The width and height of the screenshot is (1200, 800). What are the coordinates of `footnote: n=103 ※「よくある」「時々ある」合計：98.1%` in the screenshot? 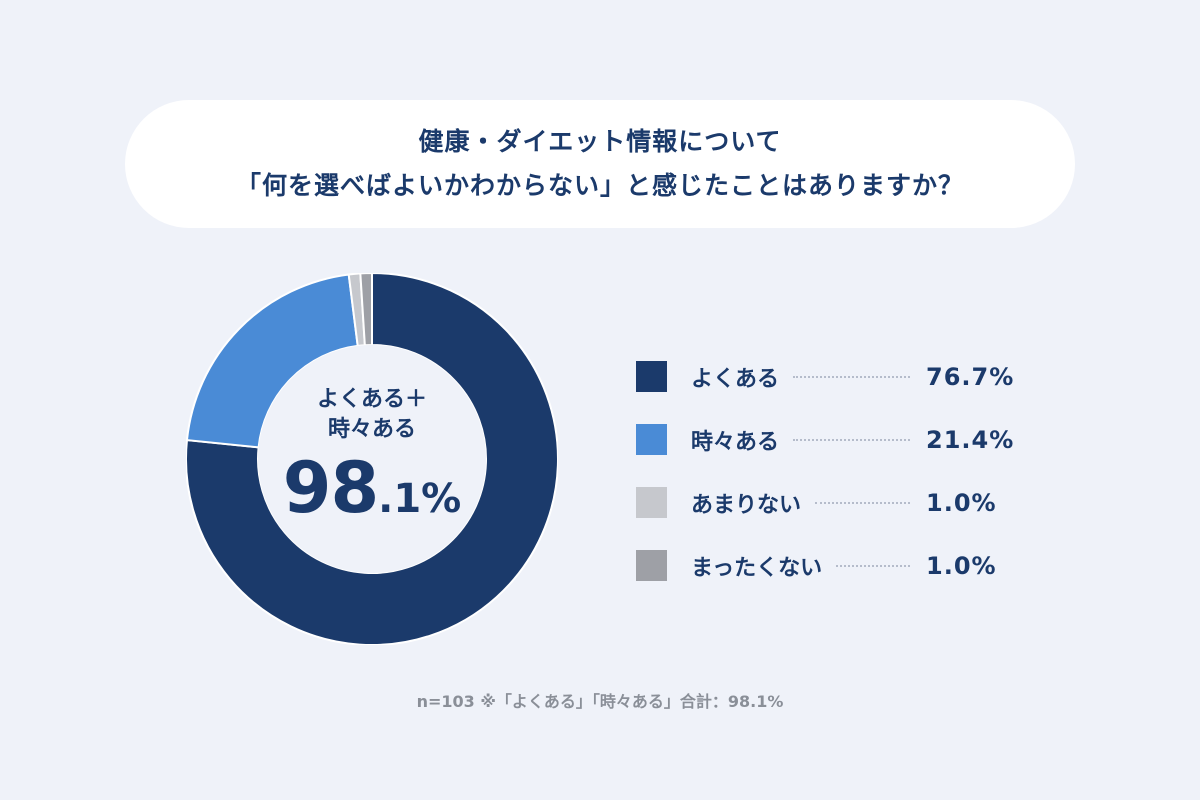 It's located at (600, 701).